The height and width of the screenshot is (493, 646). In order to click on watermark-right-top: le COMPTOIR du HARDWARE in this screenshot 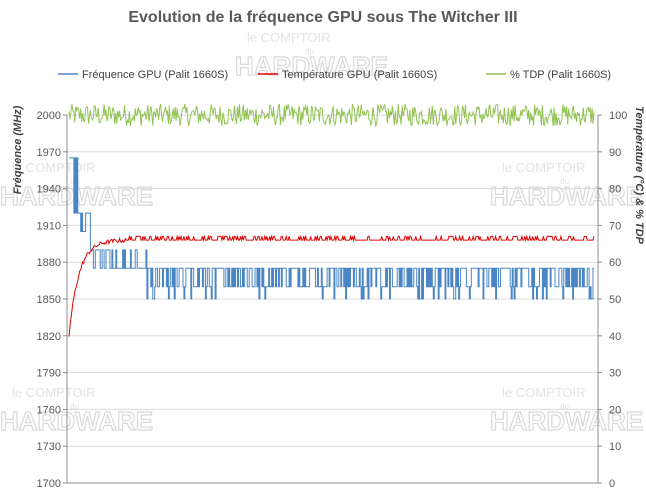, I will do `click(566, 186)`.